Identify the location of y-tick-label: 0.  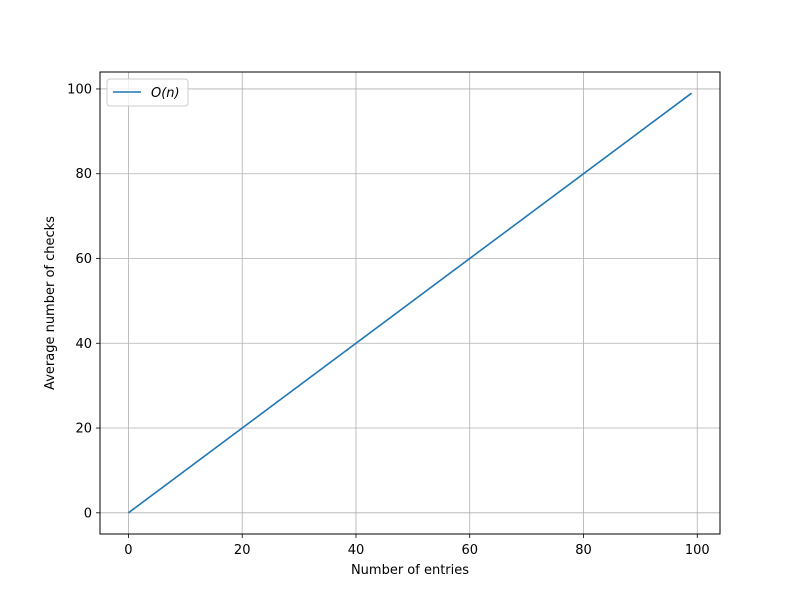
(88, 513).